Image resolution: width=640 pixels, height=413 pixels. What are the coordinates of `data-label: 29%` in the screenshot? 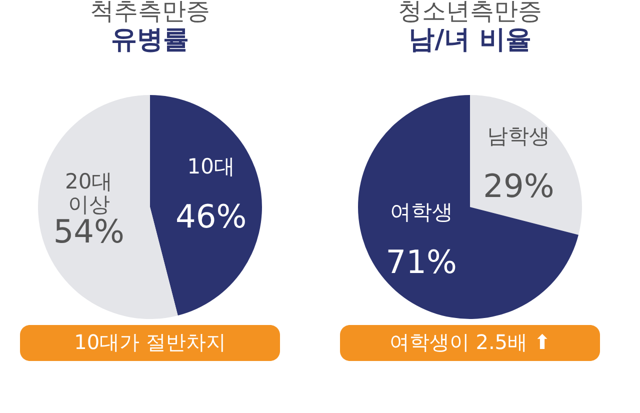 It's located at (518, 186).